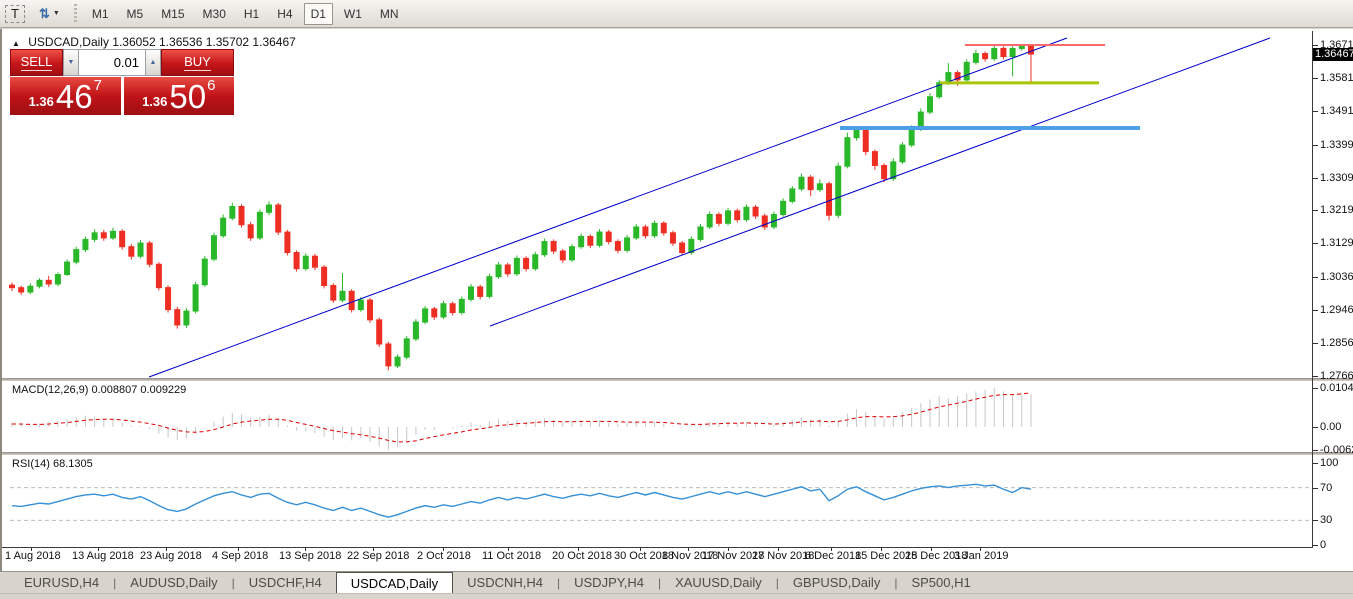 This screenshot has height=599, width=1353. What do you see at coordinates (353, 14) in the screenshot?
I see `timeframe-button-w1: W1` at bounding box center [353, 14].